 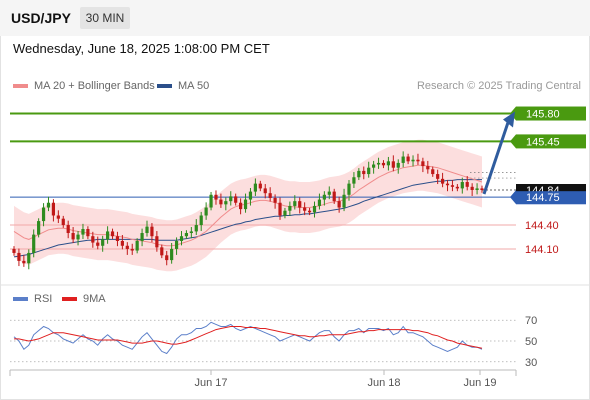 I want to click on projection-arrow-shaft, so click(x=496, y=158).